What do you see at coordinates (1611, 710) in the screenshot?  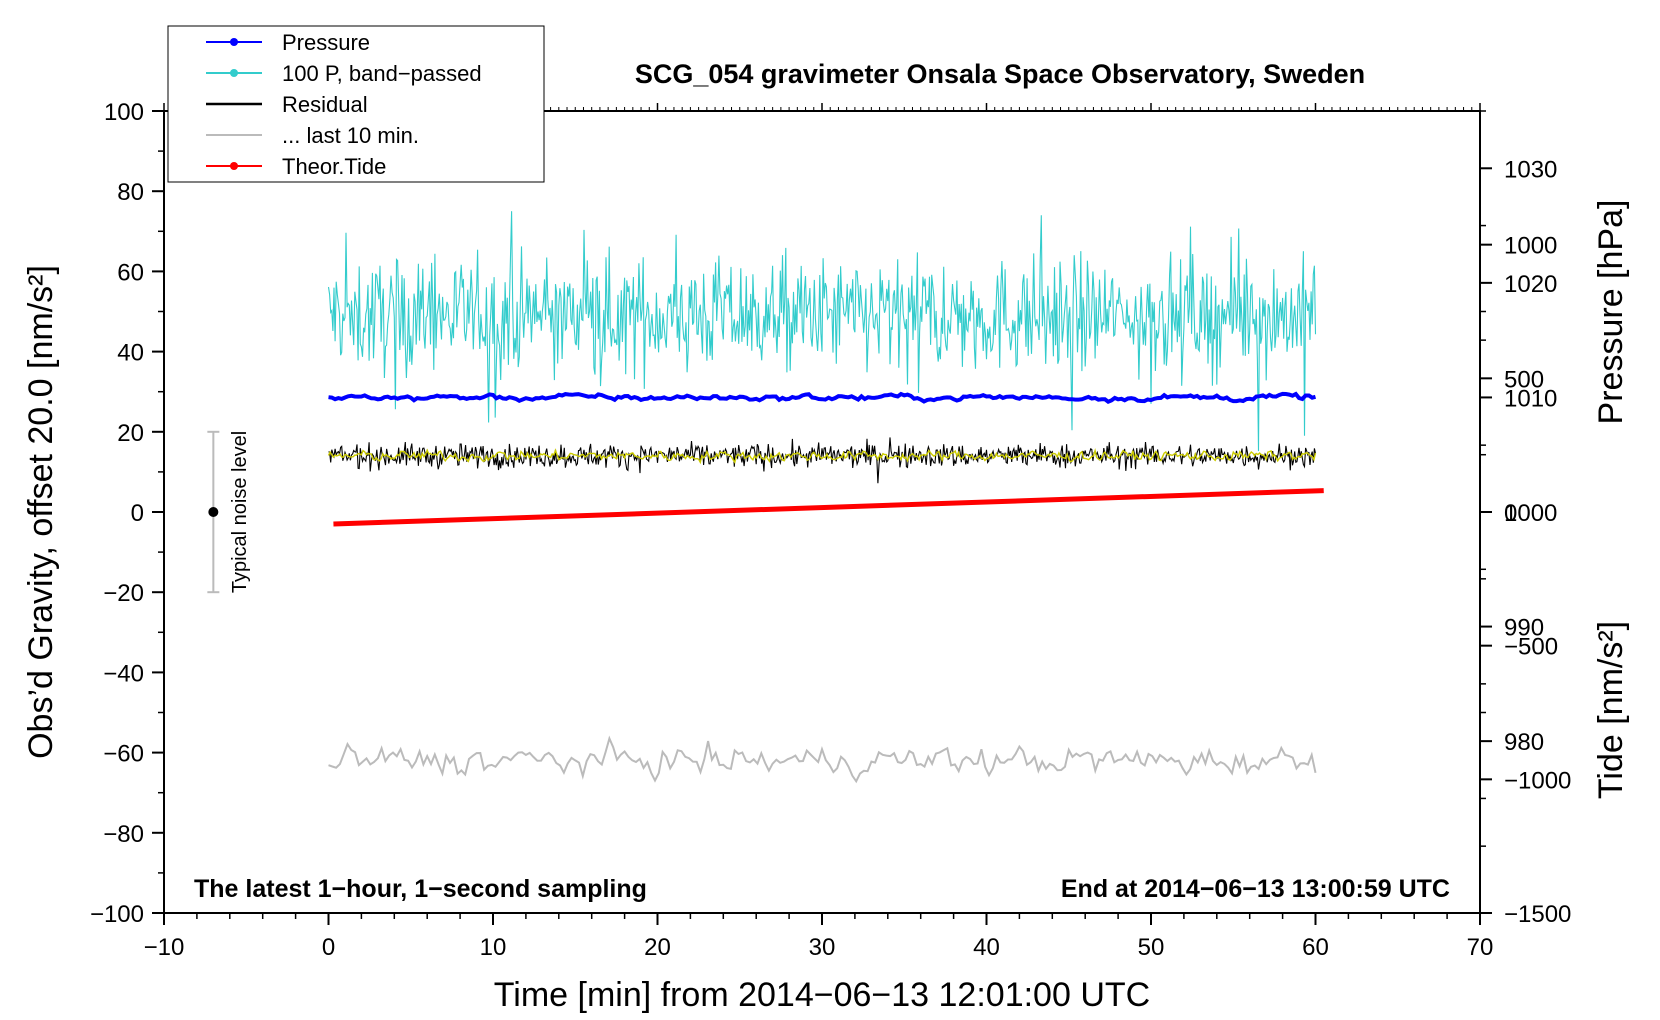 I see `tide-axis-title: Tide [nm/s²]` at bounding box center [1611, 710].